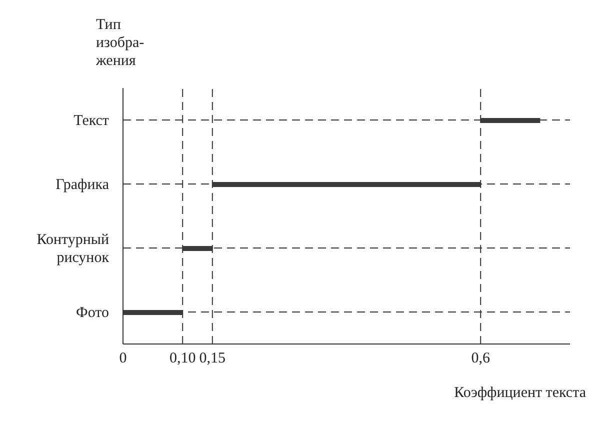 The width and height of the screenshot is (598, 437). Describe the element at coordinates (123, 358) in the screenshot. I see `x-tick-label: 0` at that location.